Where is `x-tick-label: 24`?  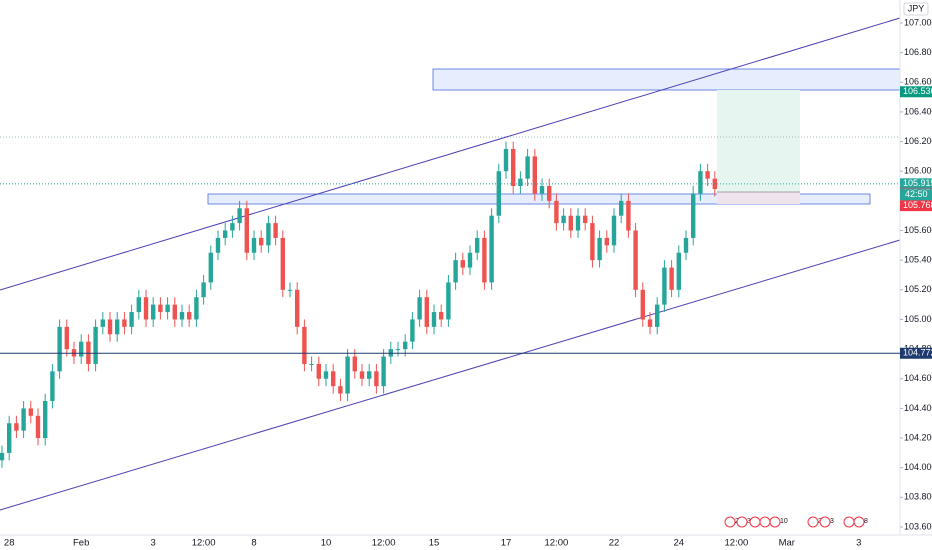
x-tick-label: 24 is located at coordinates (679, 543).